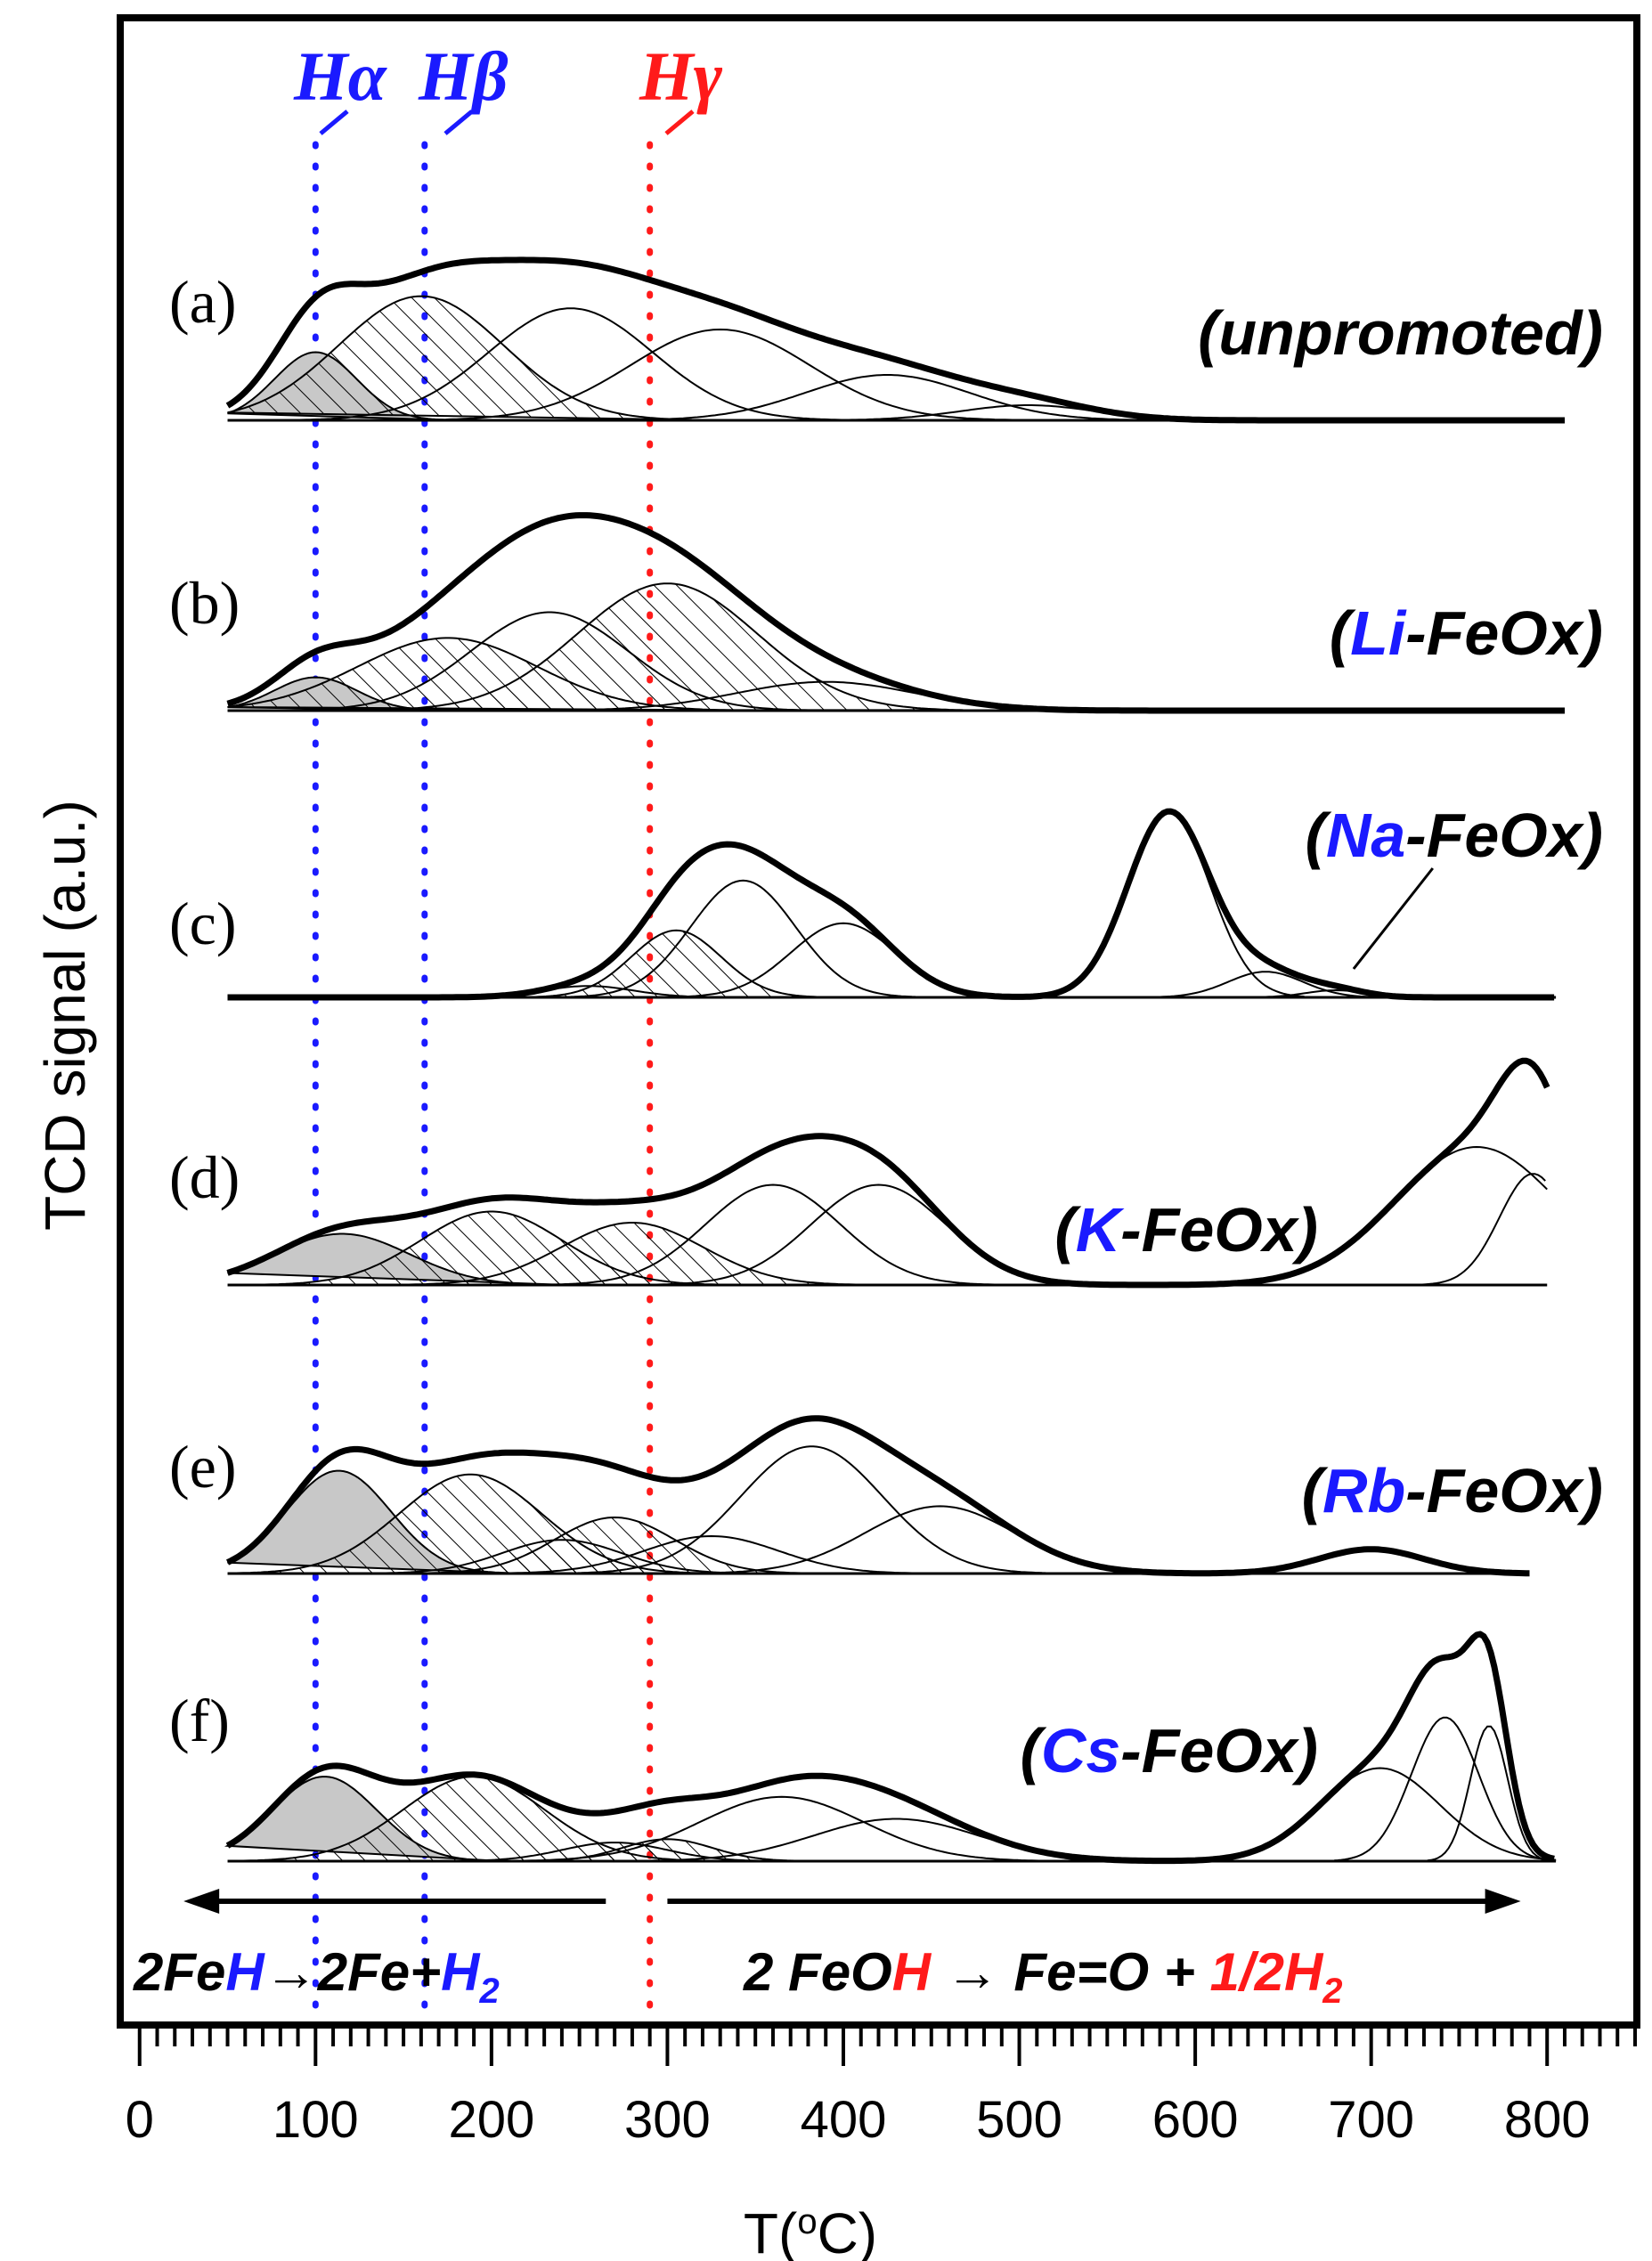  Describe the element at coordinates (1365, 835) in the screenshot. I see `sample-label-part: Na` at that location.